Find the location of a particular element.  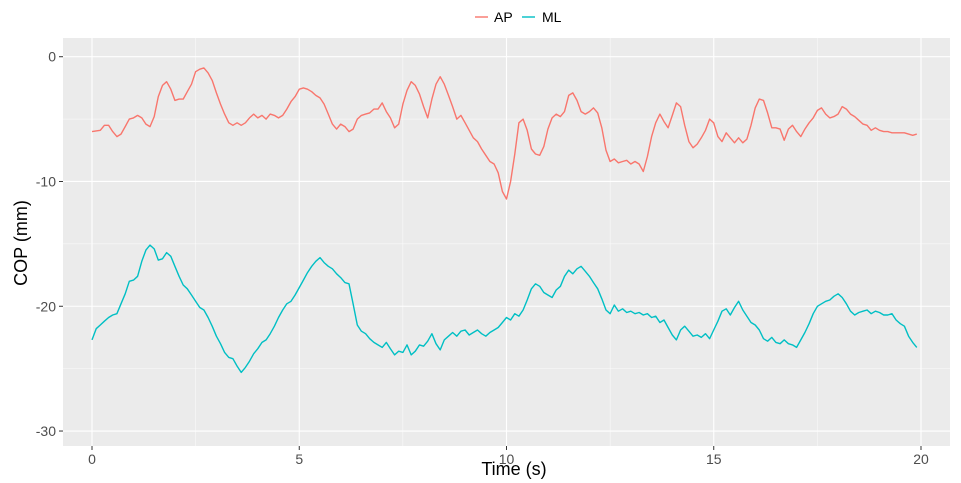

x-axis-ticks: 0 5 10 15 20 is located at coordinates (508, 456).